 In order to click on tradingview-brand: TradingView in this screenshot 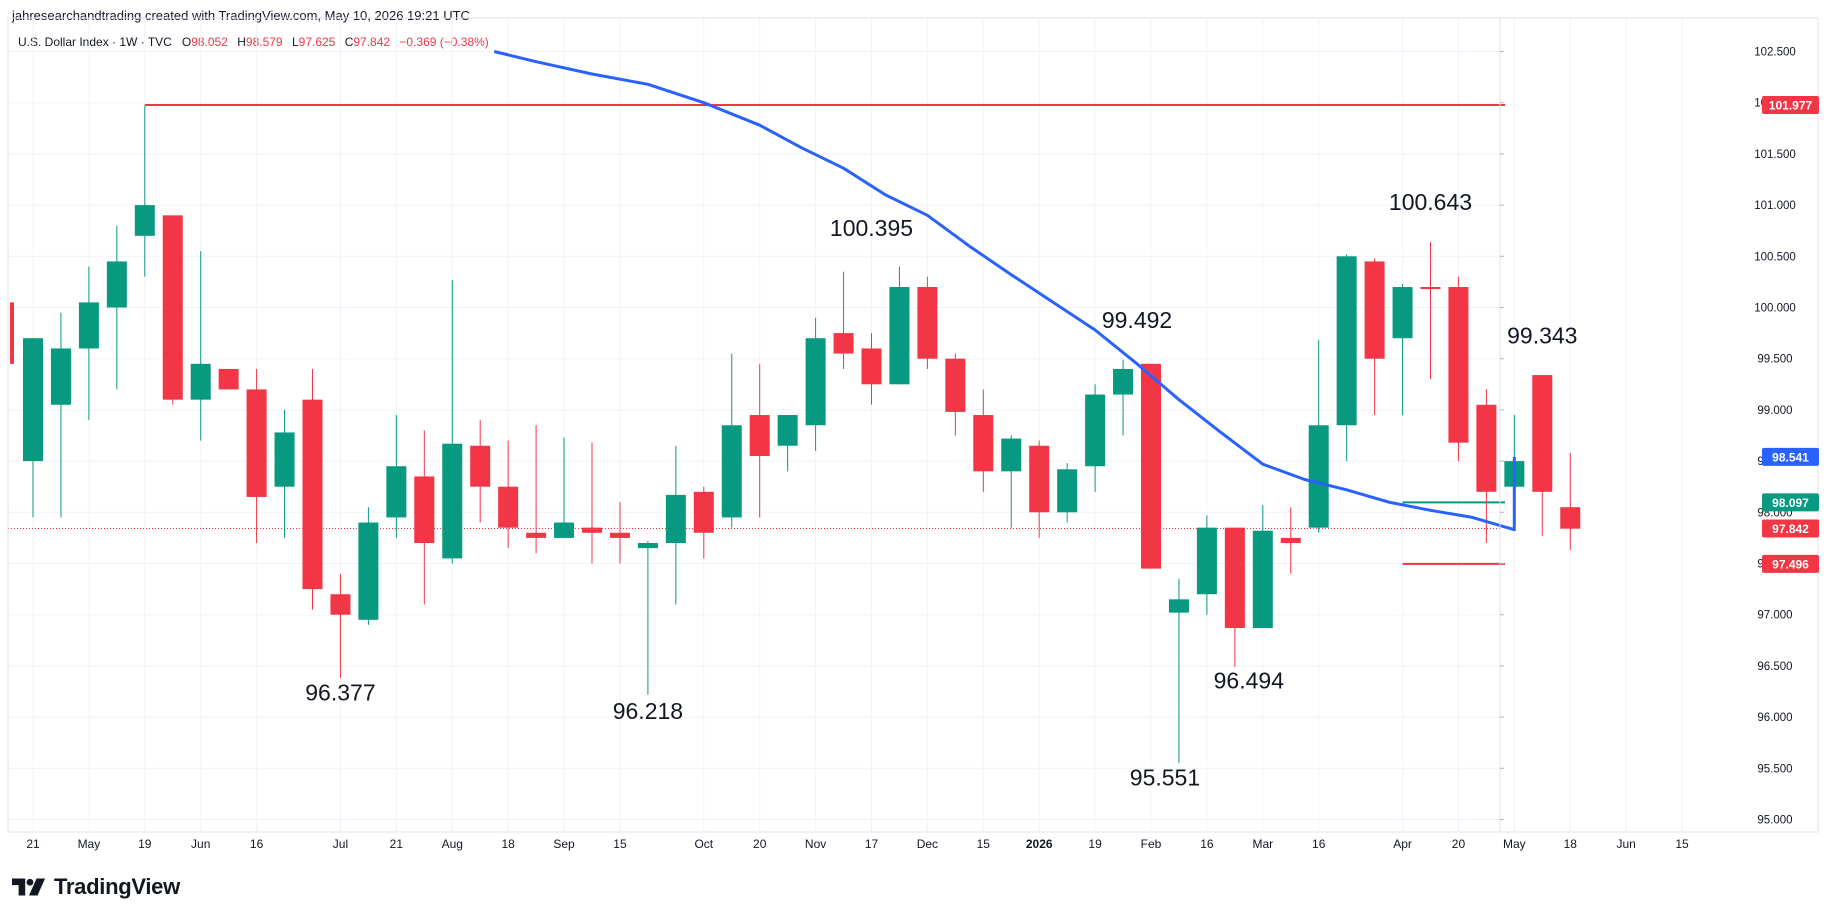, I will do `click(96, 887)`.